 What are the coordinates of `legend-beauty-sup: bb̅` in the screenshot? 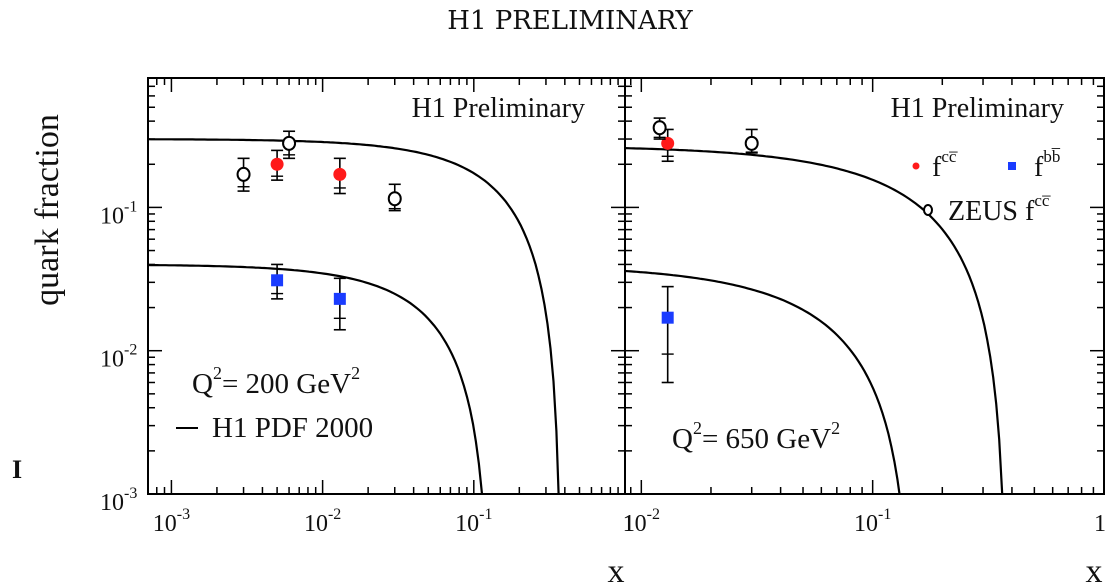 It's located at (1052, 156).